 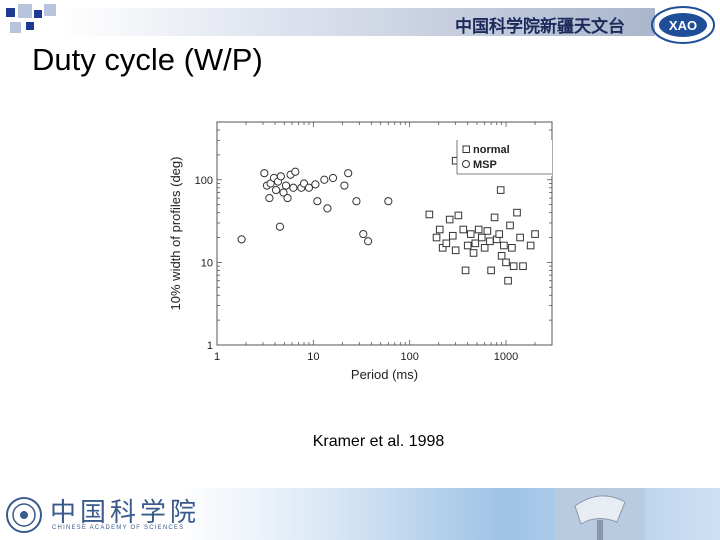 What do you see at coordinates (313, 357) in the screenshot?
I see `x-tick-label: 10` at bounding box center [313, 357].